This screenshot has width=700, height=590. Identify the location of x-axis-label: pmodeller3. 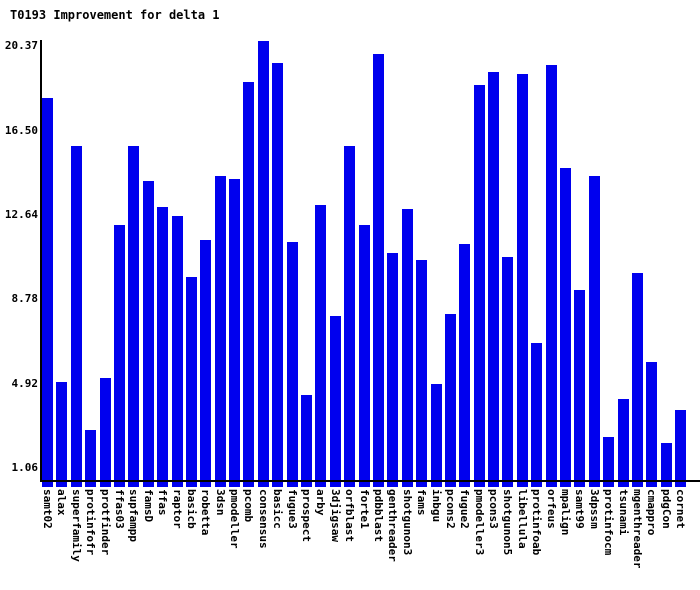
(479, 522).